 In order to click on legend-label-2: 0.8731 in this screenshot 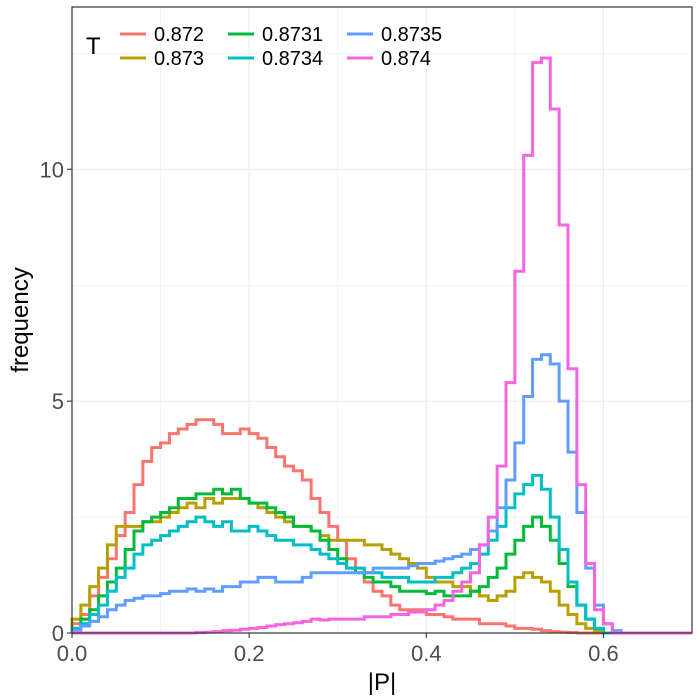, I will do `click(292, 35)`.